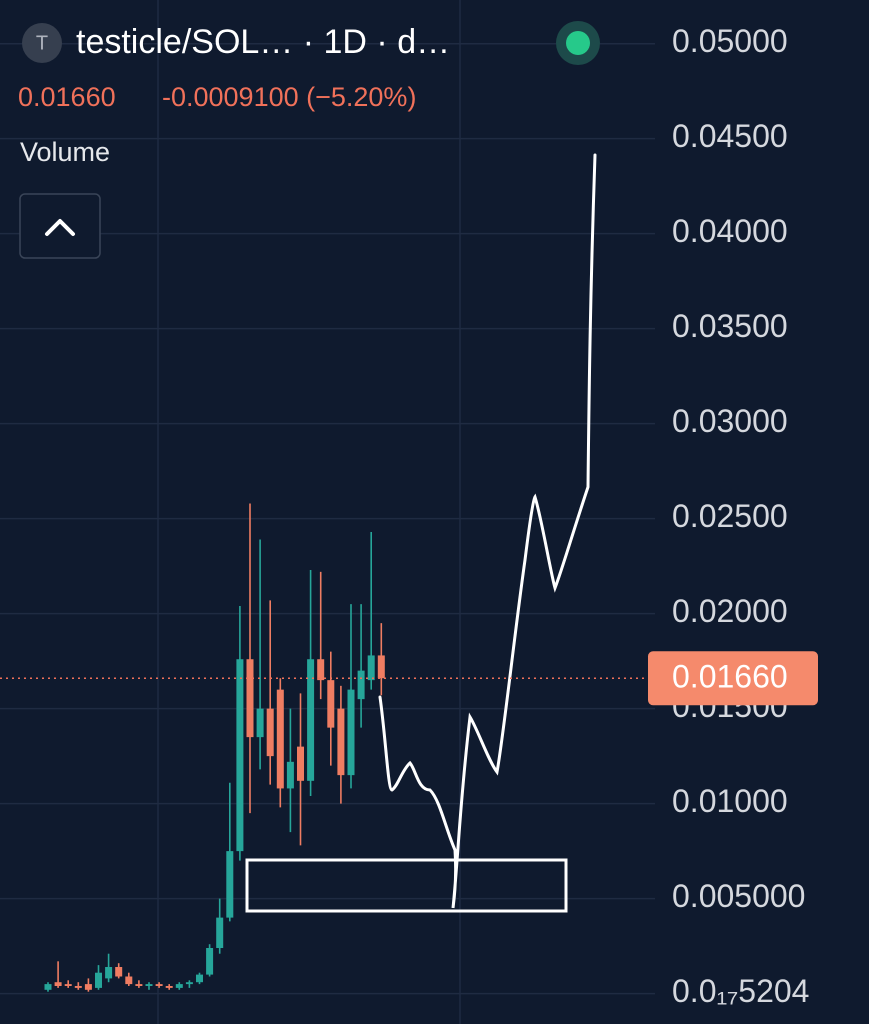  I want to click on price: 0.01660, so click(67, 97).